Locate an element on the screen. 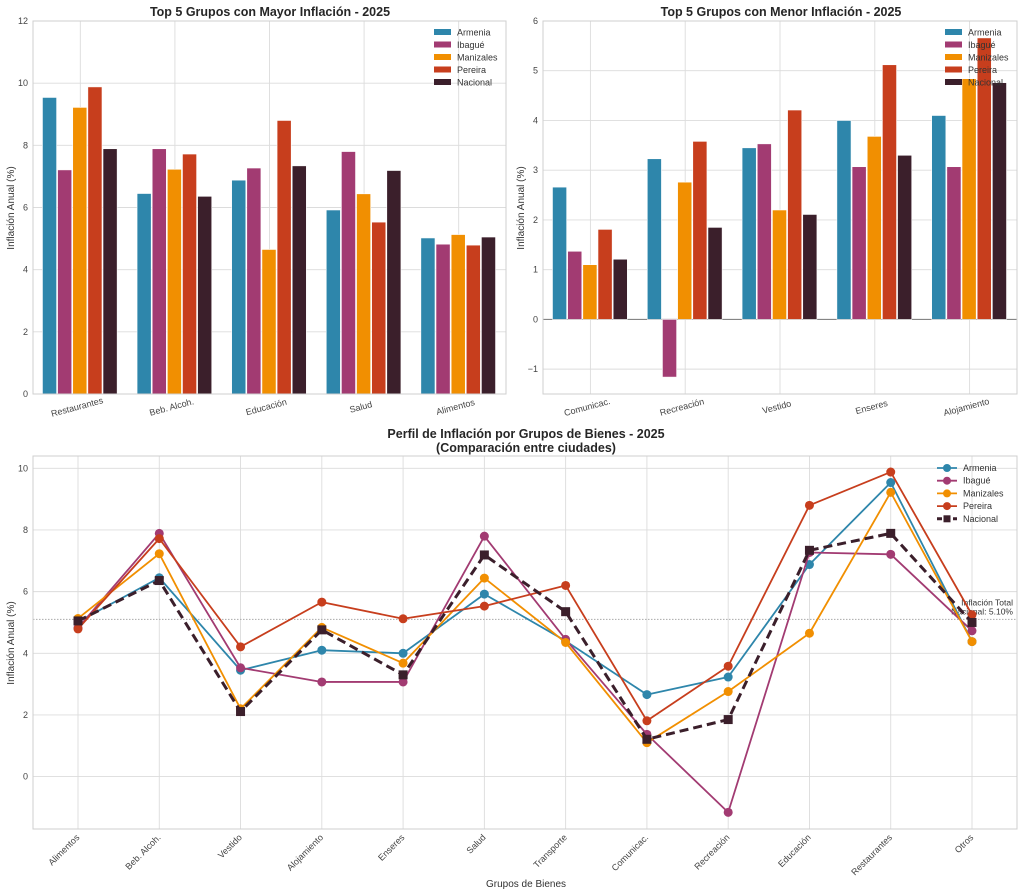  bar-nacional-alimentos is located at coordinates (488, 315).